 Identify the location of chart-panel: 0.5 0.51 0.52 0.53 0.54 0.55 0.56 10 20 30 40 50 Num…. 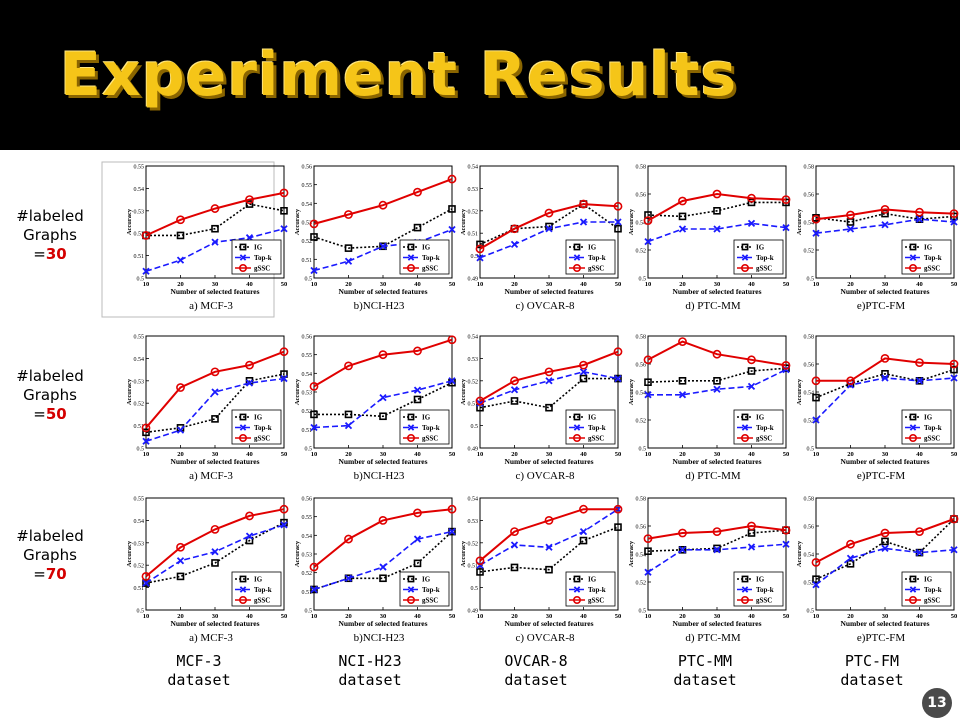
(375, 408).